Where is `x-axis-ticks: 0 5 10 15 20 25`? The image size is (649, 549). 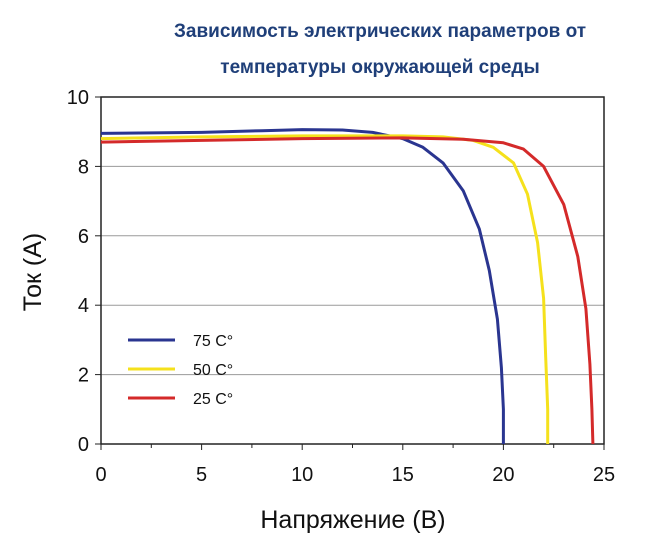 x-axis-ticks: 0 5 10 15 20 25 is located at coordinates (355, 465).